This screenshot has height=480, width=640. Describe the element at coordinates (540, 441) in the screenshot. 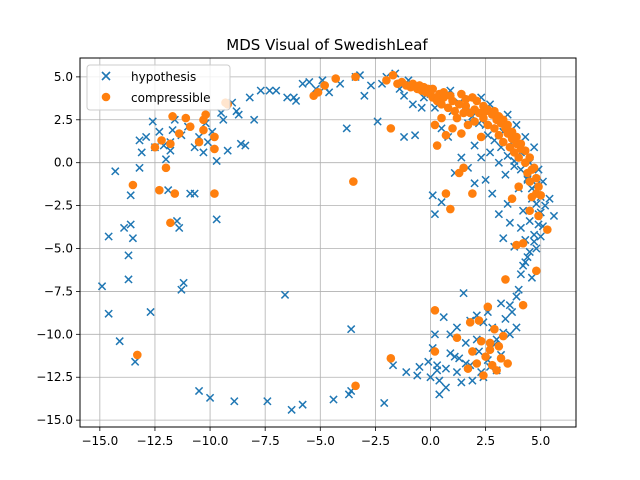

I see `x-tick-label: 5.0` at that location.